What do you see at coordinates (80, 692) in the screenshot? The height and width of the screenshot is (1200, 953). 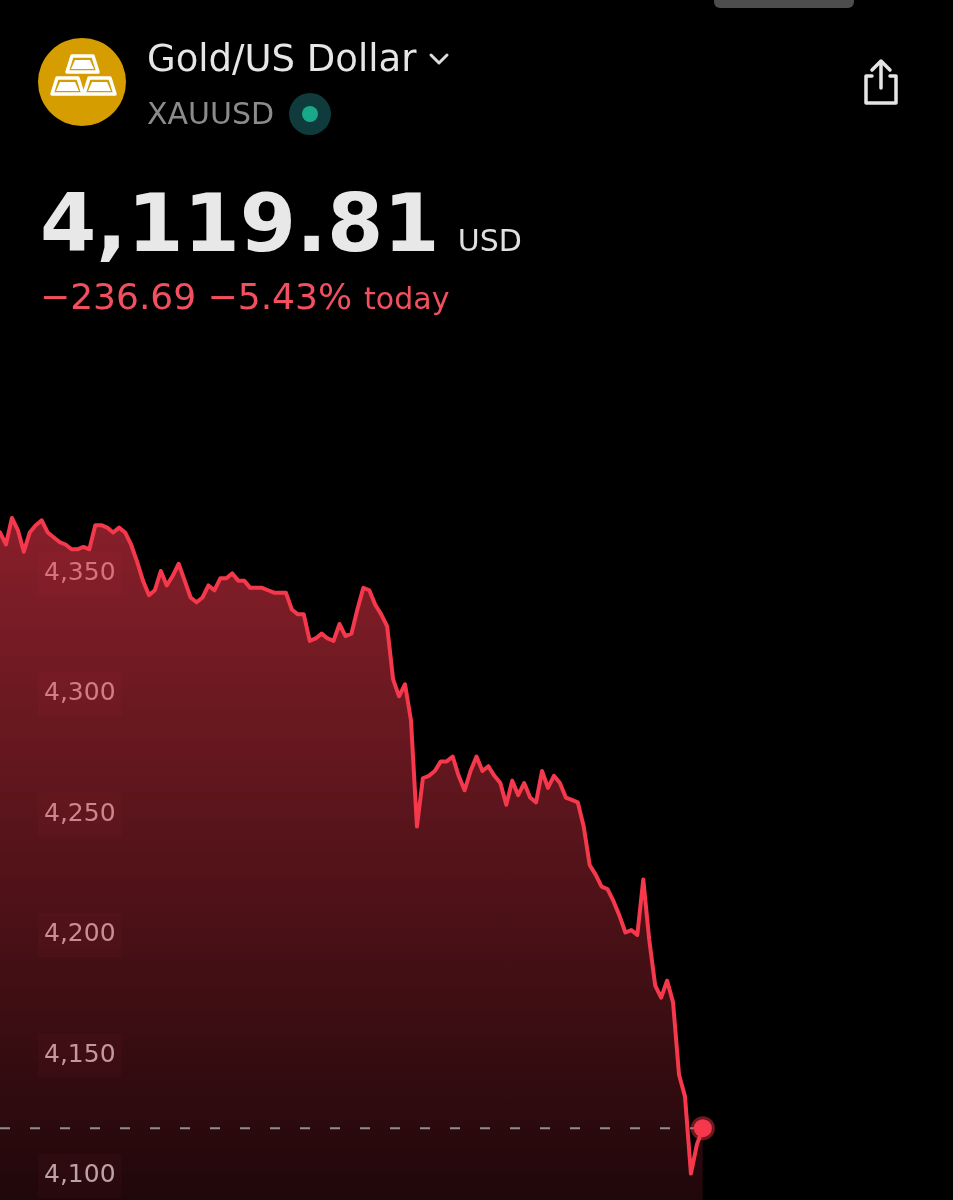 I see `y-tick-label: 4,300` at bounding box center [80, 692].